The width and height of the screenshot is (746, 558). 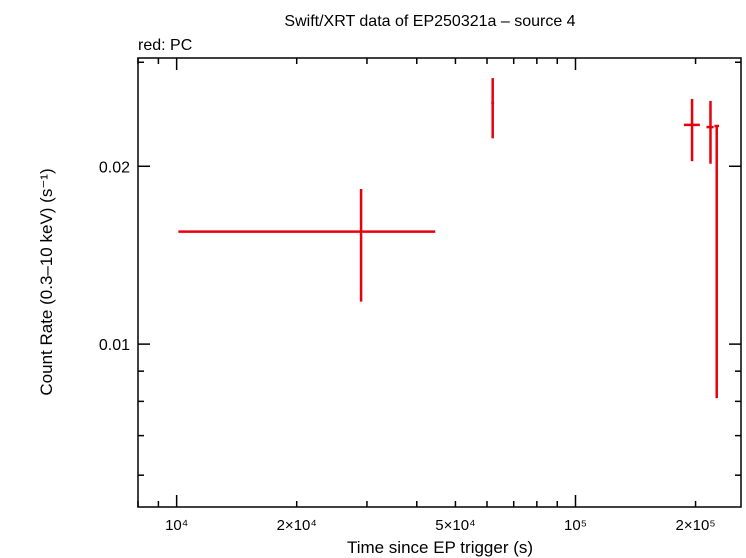 I want to click on x-tick-label: 5×10⁴, so click(x=455, y=525).